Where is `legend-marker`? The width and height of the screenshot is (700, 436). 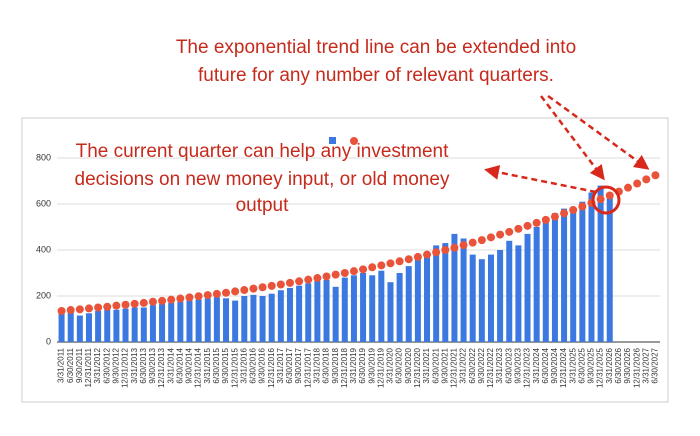 legend-marker is located at coordinates (354, 141).